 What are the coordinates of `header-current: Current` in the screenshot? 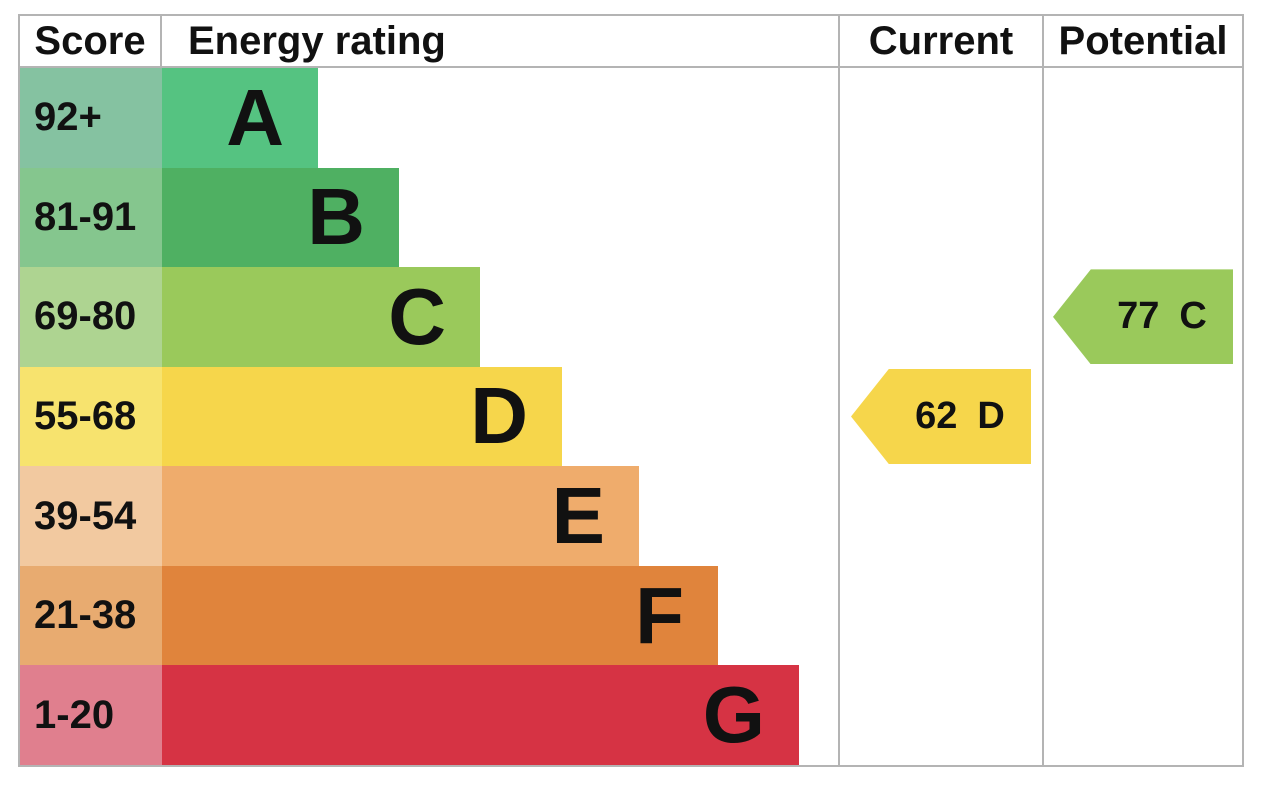 It's located at (940, 42).